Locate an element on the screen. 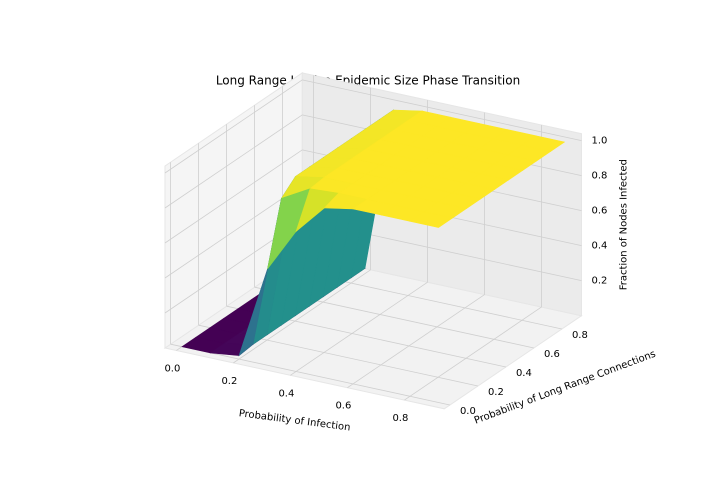 Image resolution: width=720 pixels, height=504 pixels. z-tick-label: 0.2 is located at coordinates (600, 281).